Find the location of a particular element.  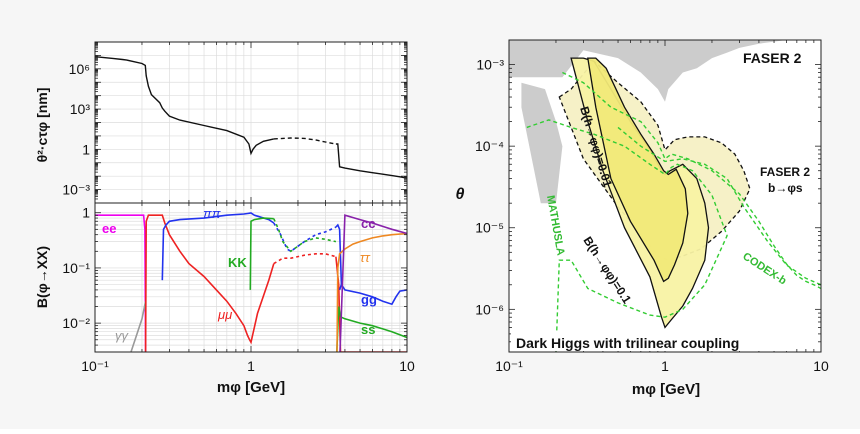

label-gg: gg is located at coordinates (369, 299).